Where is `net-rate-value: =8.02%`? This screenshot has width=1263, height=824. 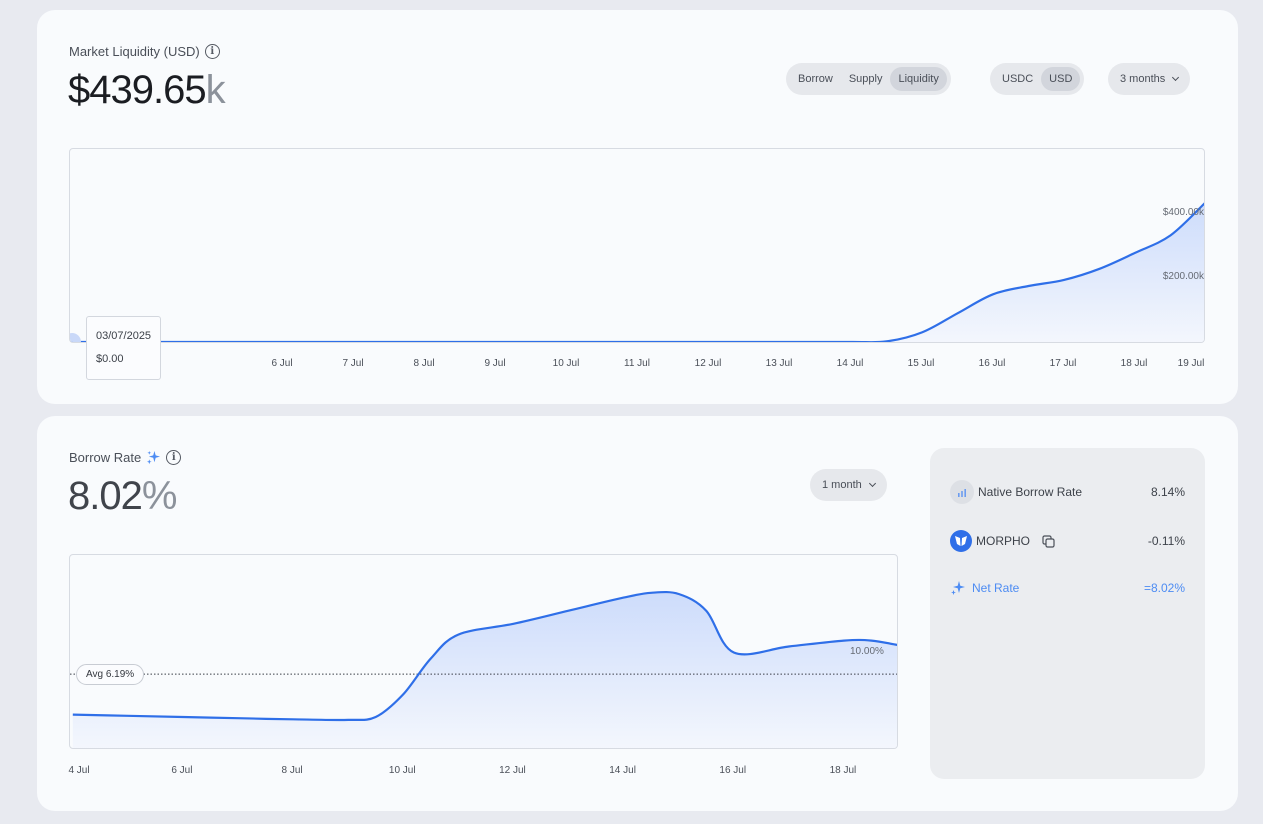 net-rate-value: =8.02% is located at coordinates (1164, 588).